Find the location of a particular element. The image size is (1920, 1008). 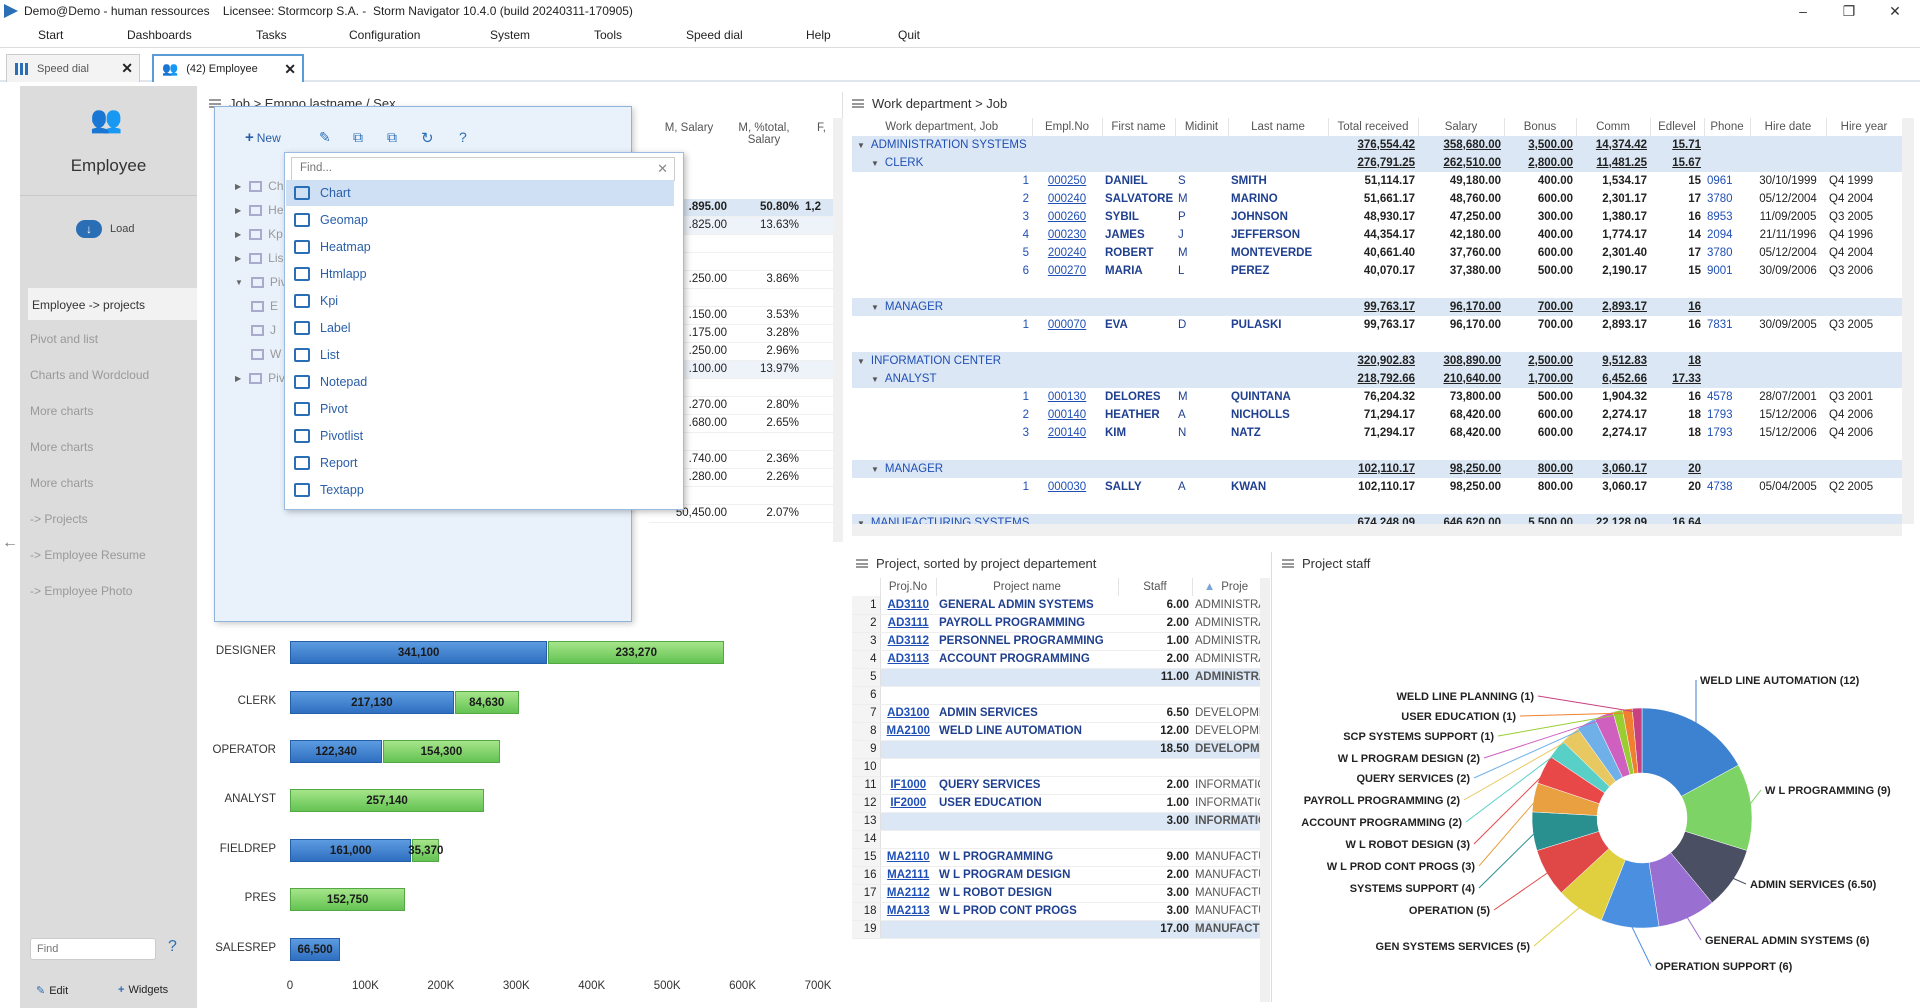

column-header: Project name is located at coordinates (1027, 587).